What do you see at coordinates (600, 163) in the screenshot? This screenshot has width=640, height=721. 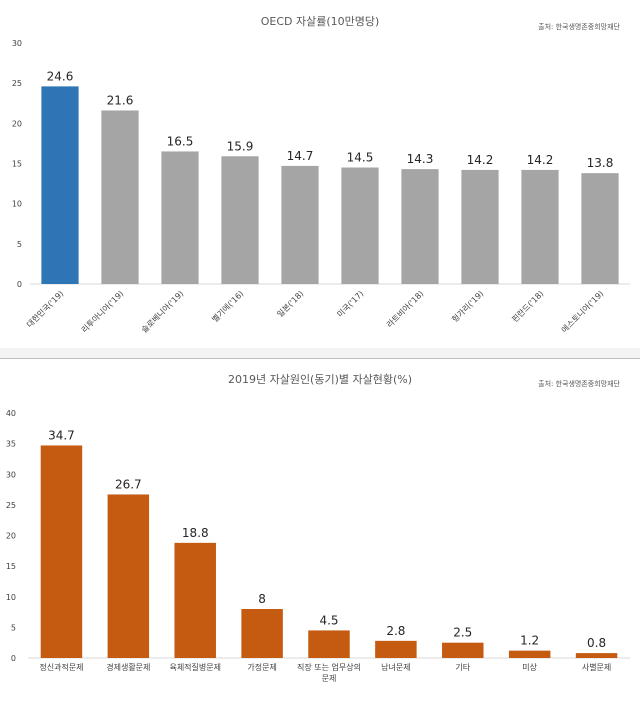 I see `data-label: 13.8` at bounding box center [600, 163].